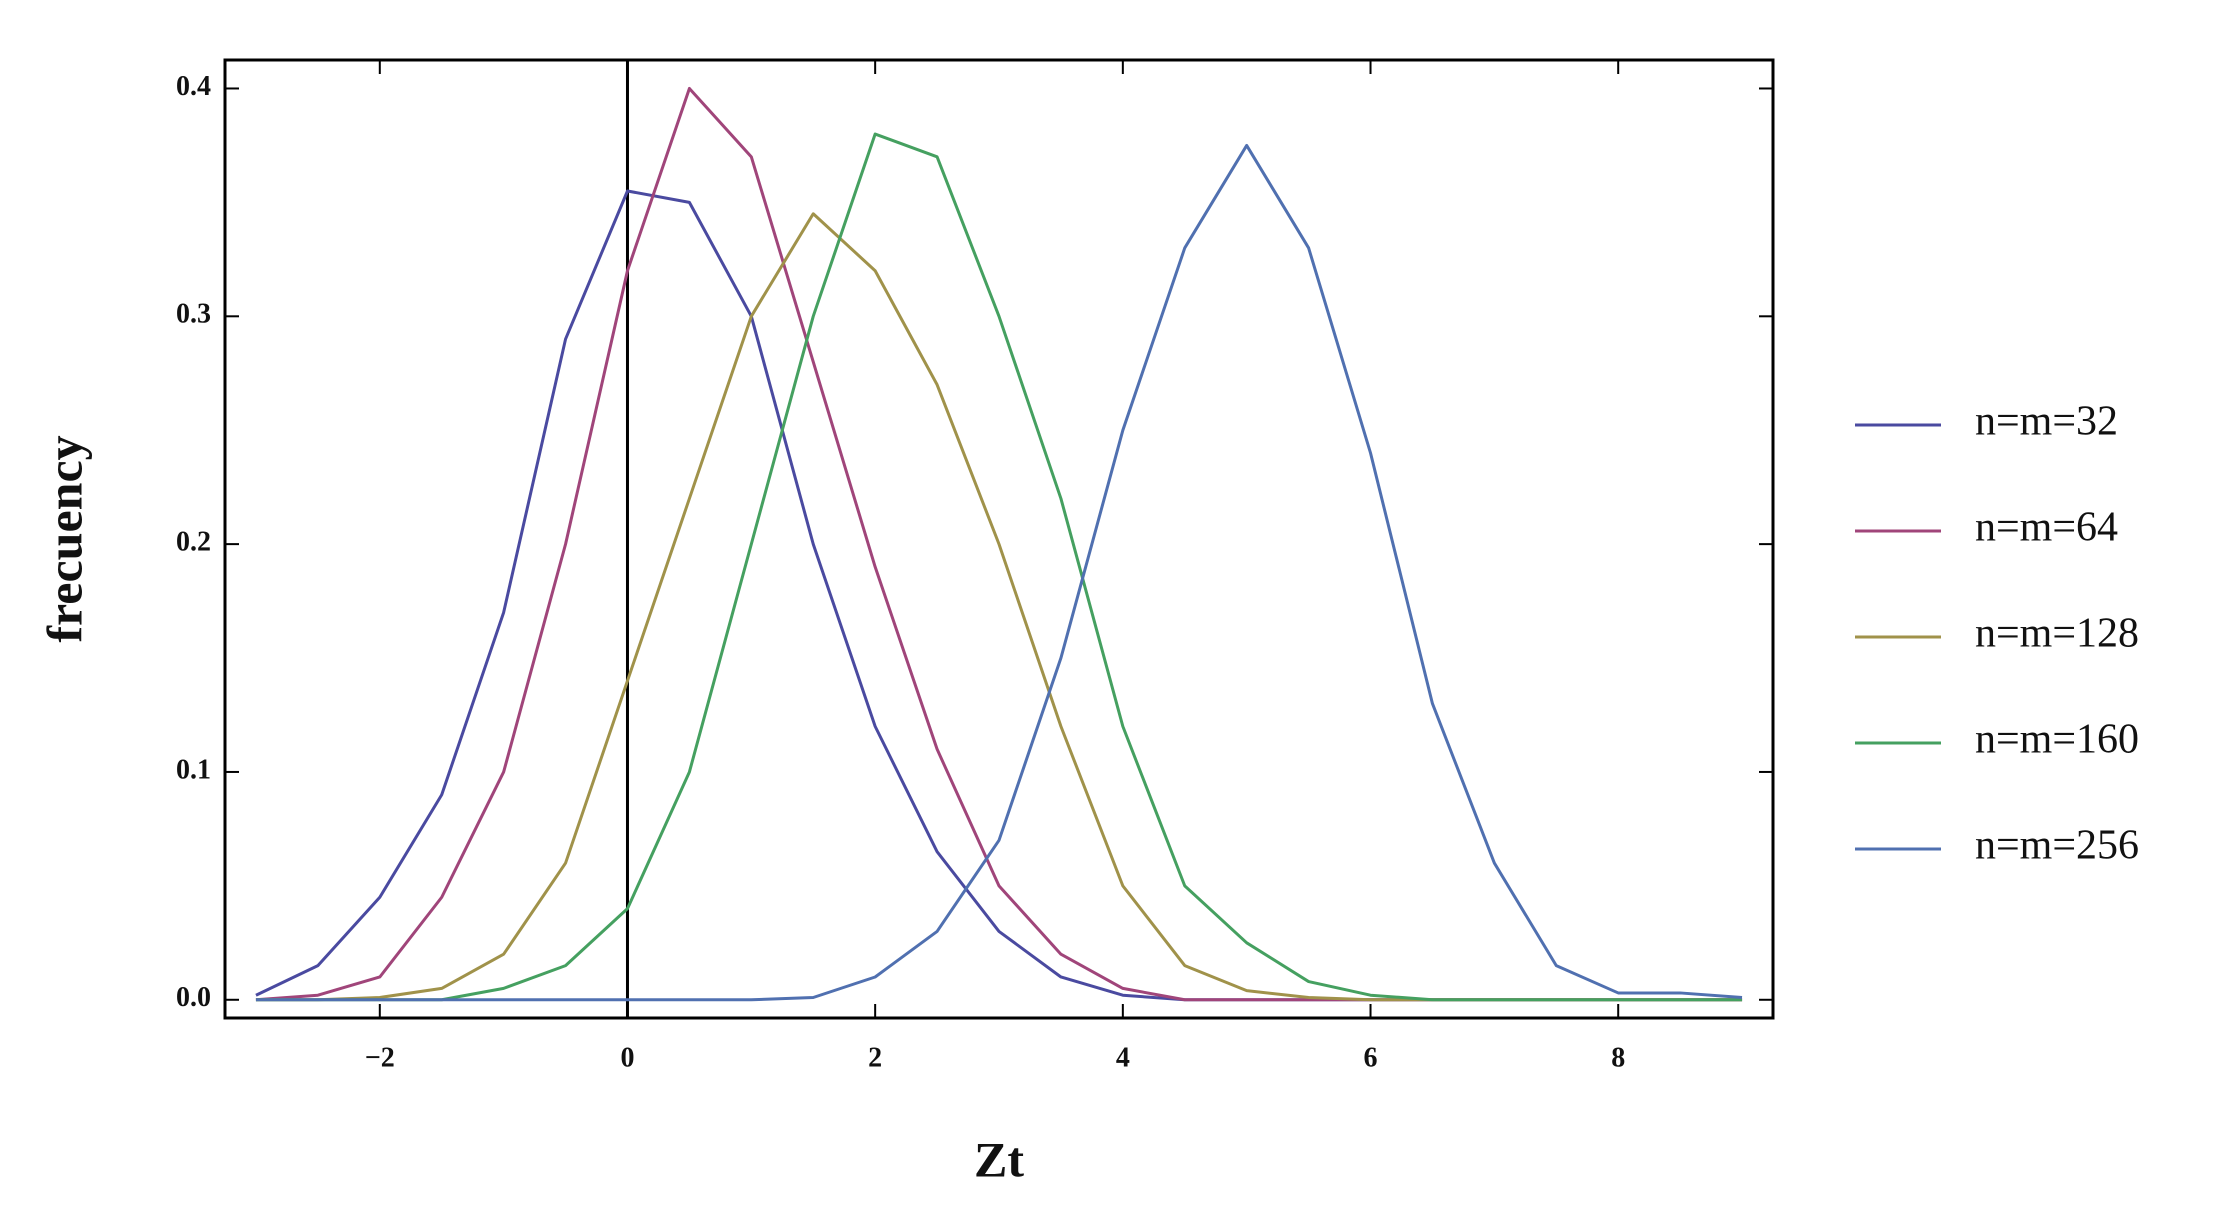 The height and width of the screenshot is (1214, 2234). Describe the element at coordinates (193, 314) in the screenshot. I see `y-tick-label: 0.3` at that location.